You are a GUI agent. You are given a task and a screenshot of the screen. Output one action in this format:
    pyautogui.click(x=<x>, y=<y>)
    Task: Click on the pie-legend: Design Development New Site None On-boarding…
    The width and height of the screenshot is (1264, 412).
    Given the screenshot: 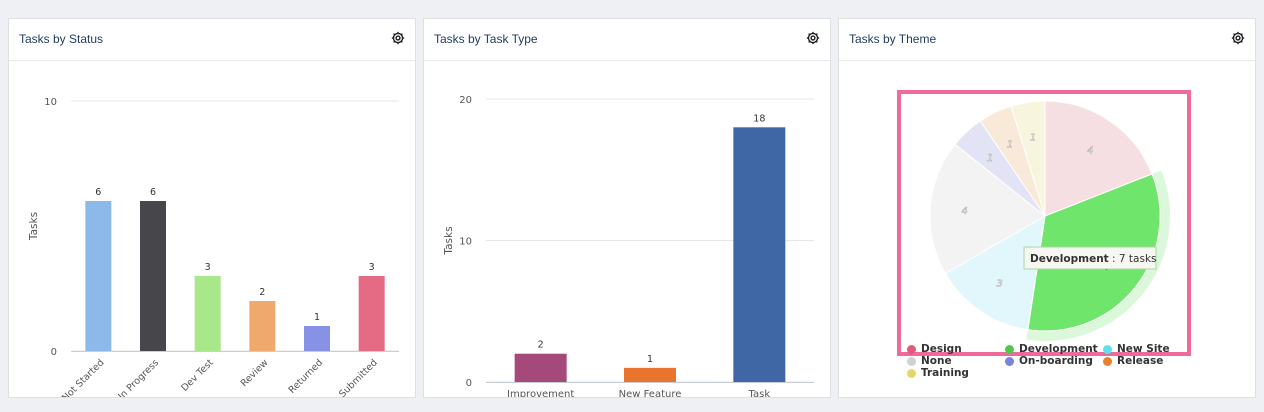 What is the action you would take?
    pyautogui.click(x=1072, y=363)
    